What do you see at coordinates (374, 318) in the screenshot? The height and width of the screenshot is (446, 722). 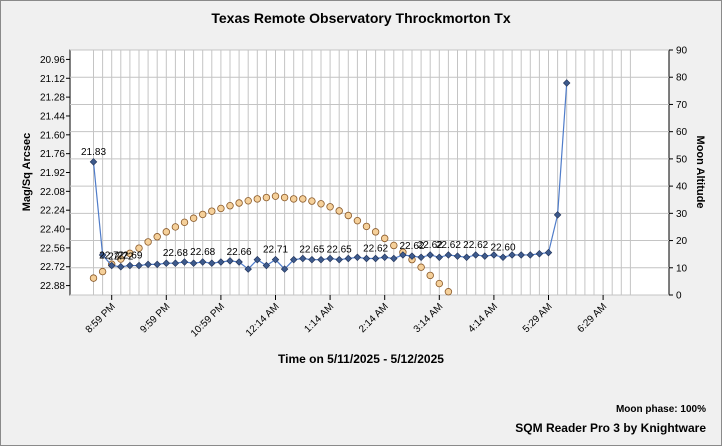 I see `x-tick-label: 2:14 AM` at bounding box center [374, 318].